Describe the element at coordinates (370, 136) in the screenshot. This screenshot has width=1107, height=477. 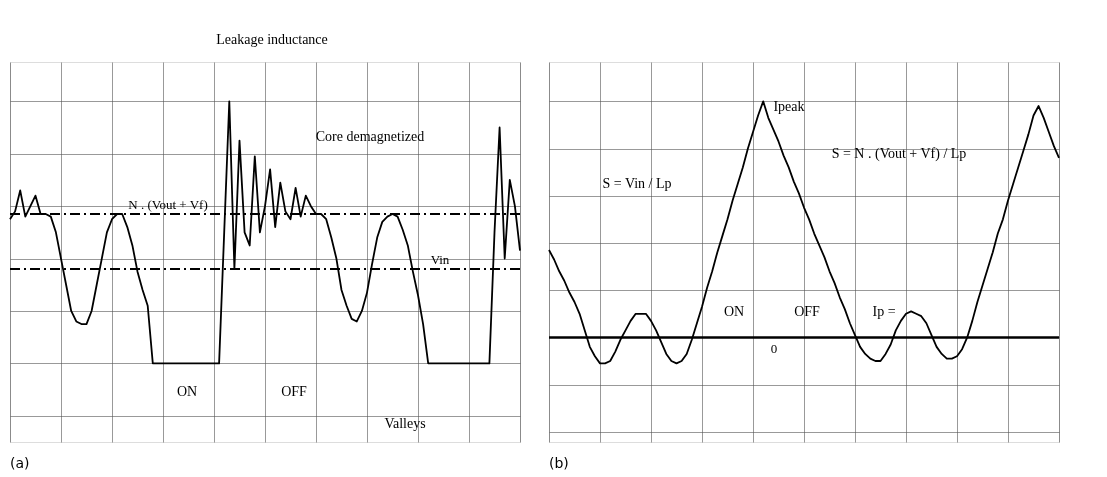
I see `annotation: Core demagnetized` at that location.